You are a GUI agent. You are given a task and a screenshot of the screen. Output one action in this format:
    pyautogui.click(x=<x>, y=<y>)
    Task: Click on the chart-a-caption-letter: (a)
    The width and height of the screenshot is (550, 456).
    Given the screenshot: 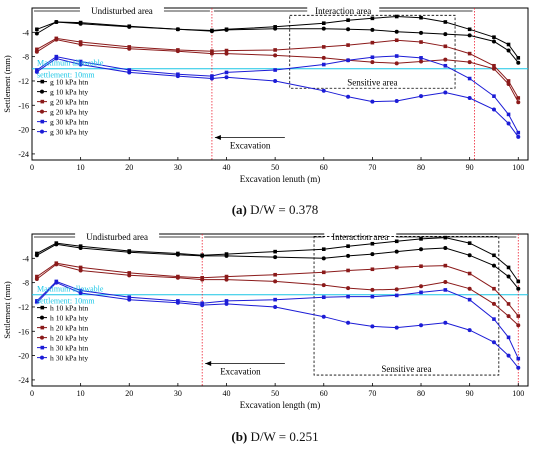 What is the action you would take?
    pyautogui.click(x=239, y=209)
    